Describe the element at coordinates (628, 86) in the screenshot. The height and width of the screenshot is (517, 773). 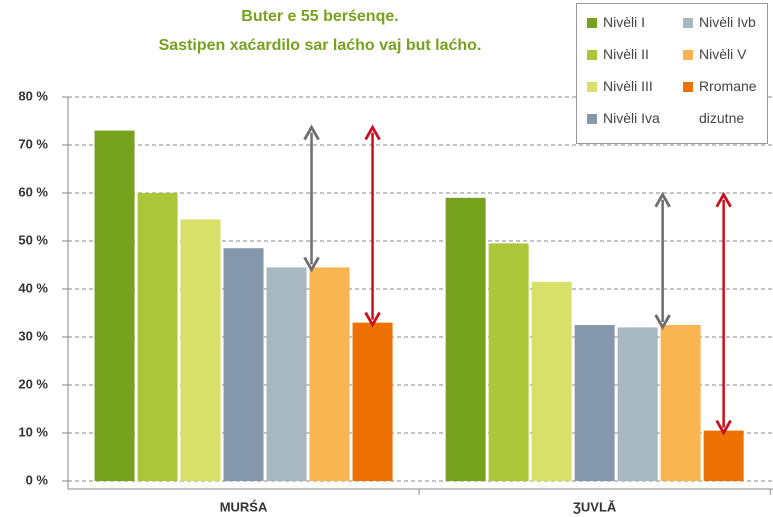
I see `legend-label: Nivèli III` at that location.